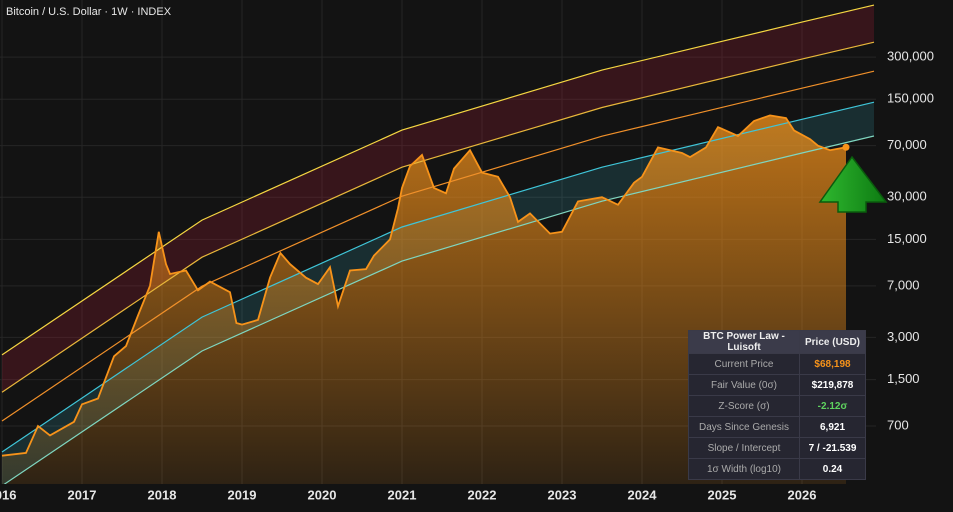 The width and height of the screenshot is (953, 512). Describe the element at coordinates (802, 494) in the screenshot. I see `x-tick-label: 2026` at that location.